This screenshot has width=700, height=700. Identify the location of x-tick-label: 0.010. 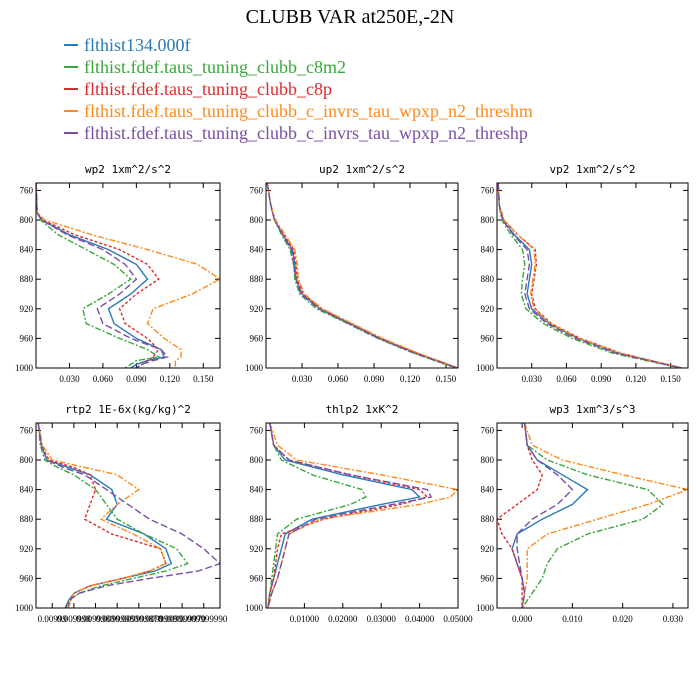
(572, 619).